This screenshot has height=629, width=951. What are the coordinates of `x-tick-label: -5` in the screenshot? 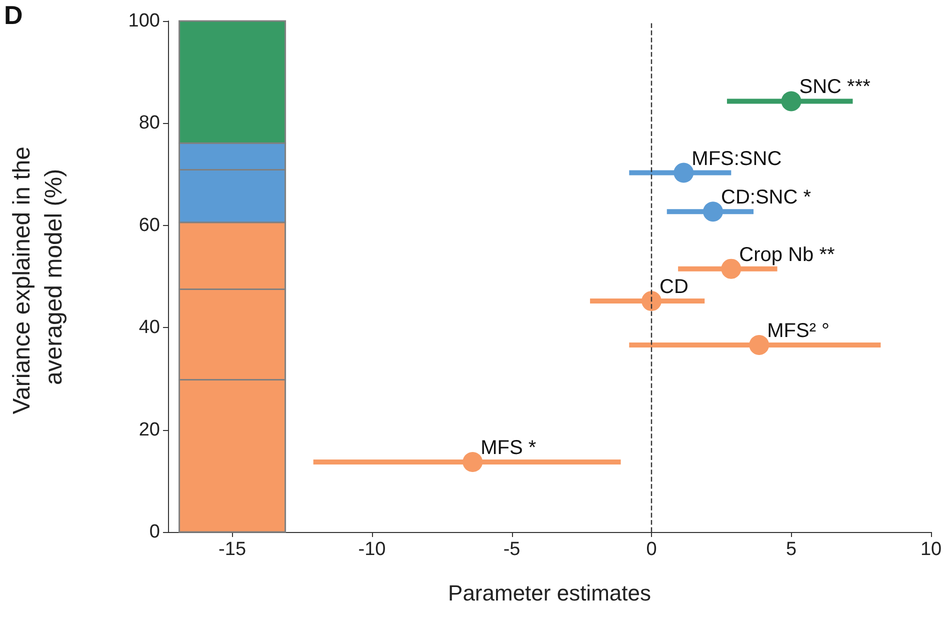 It's located at (511, 549).